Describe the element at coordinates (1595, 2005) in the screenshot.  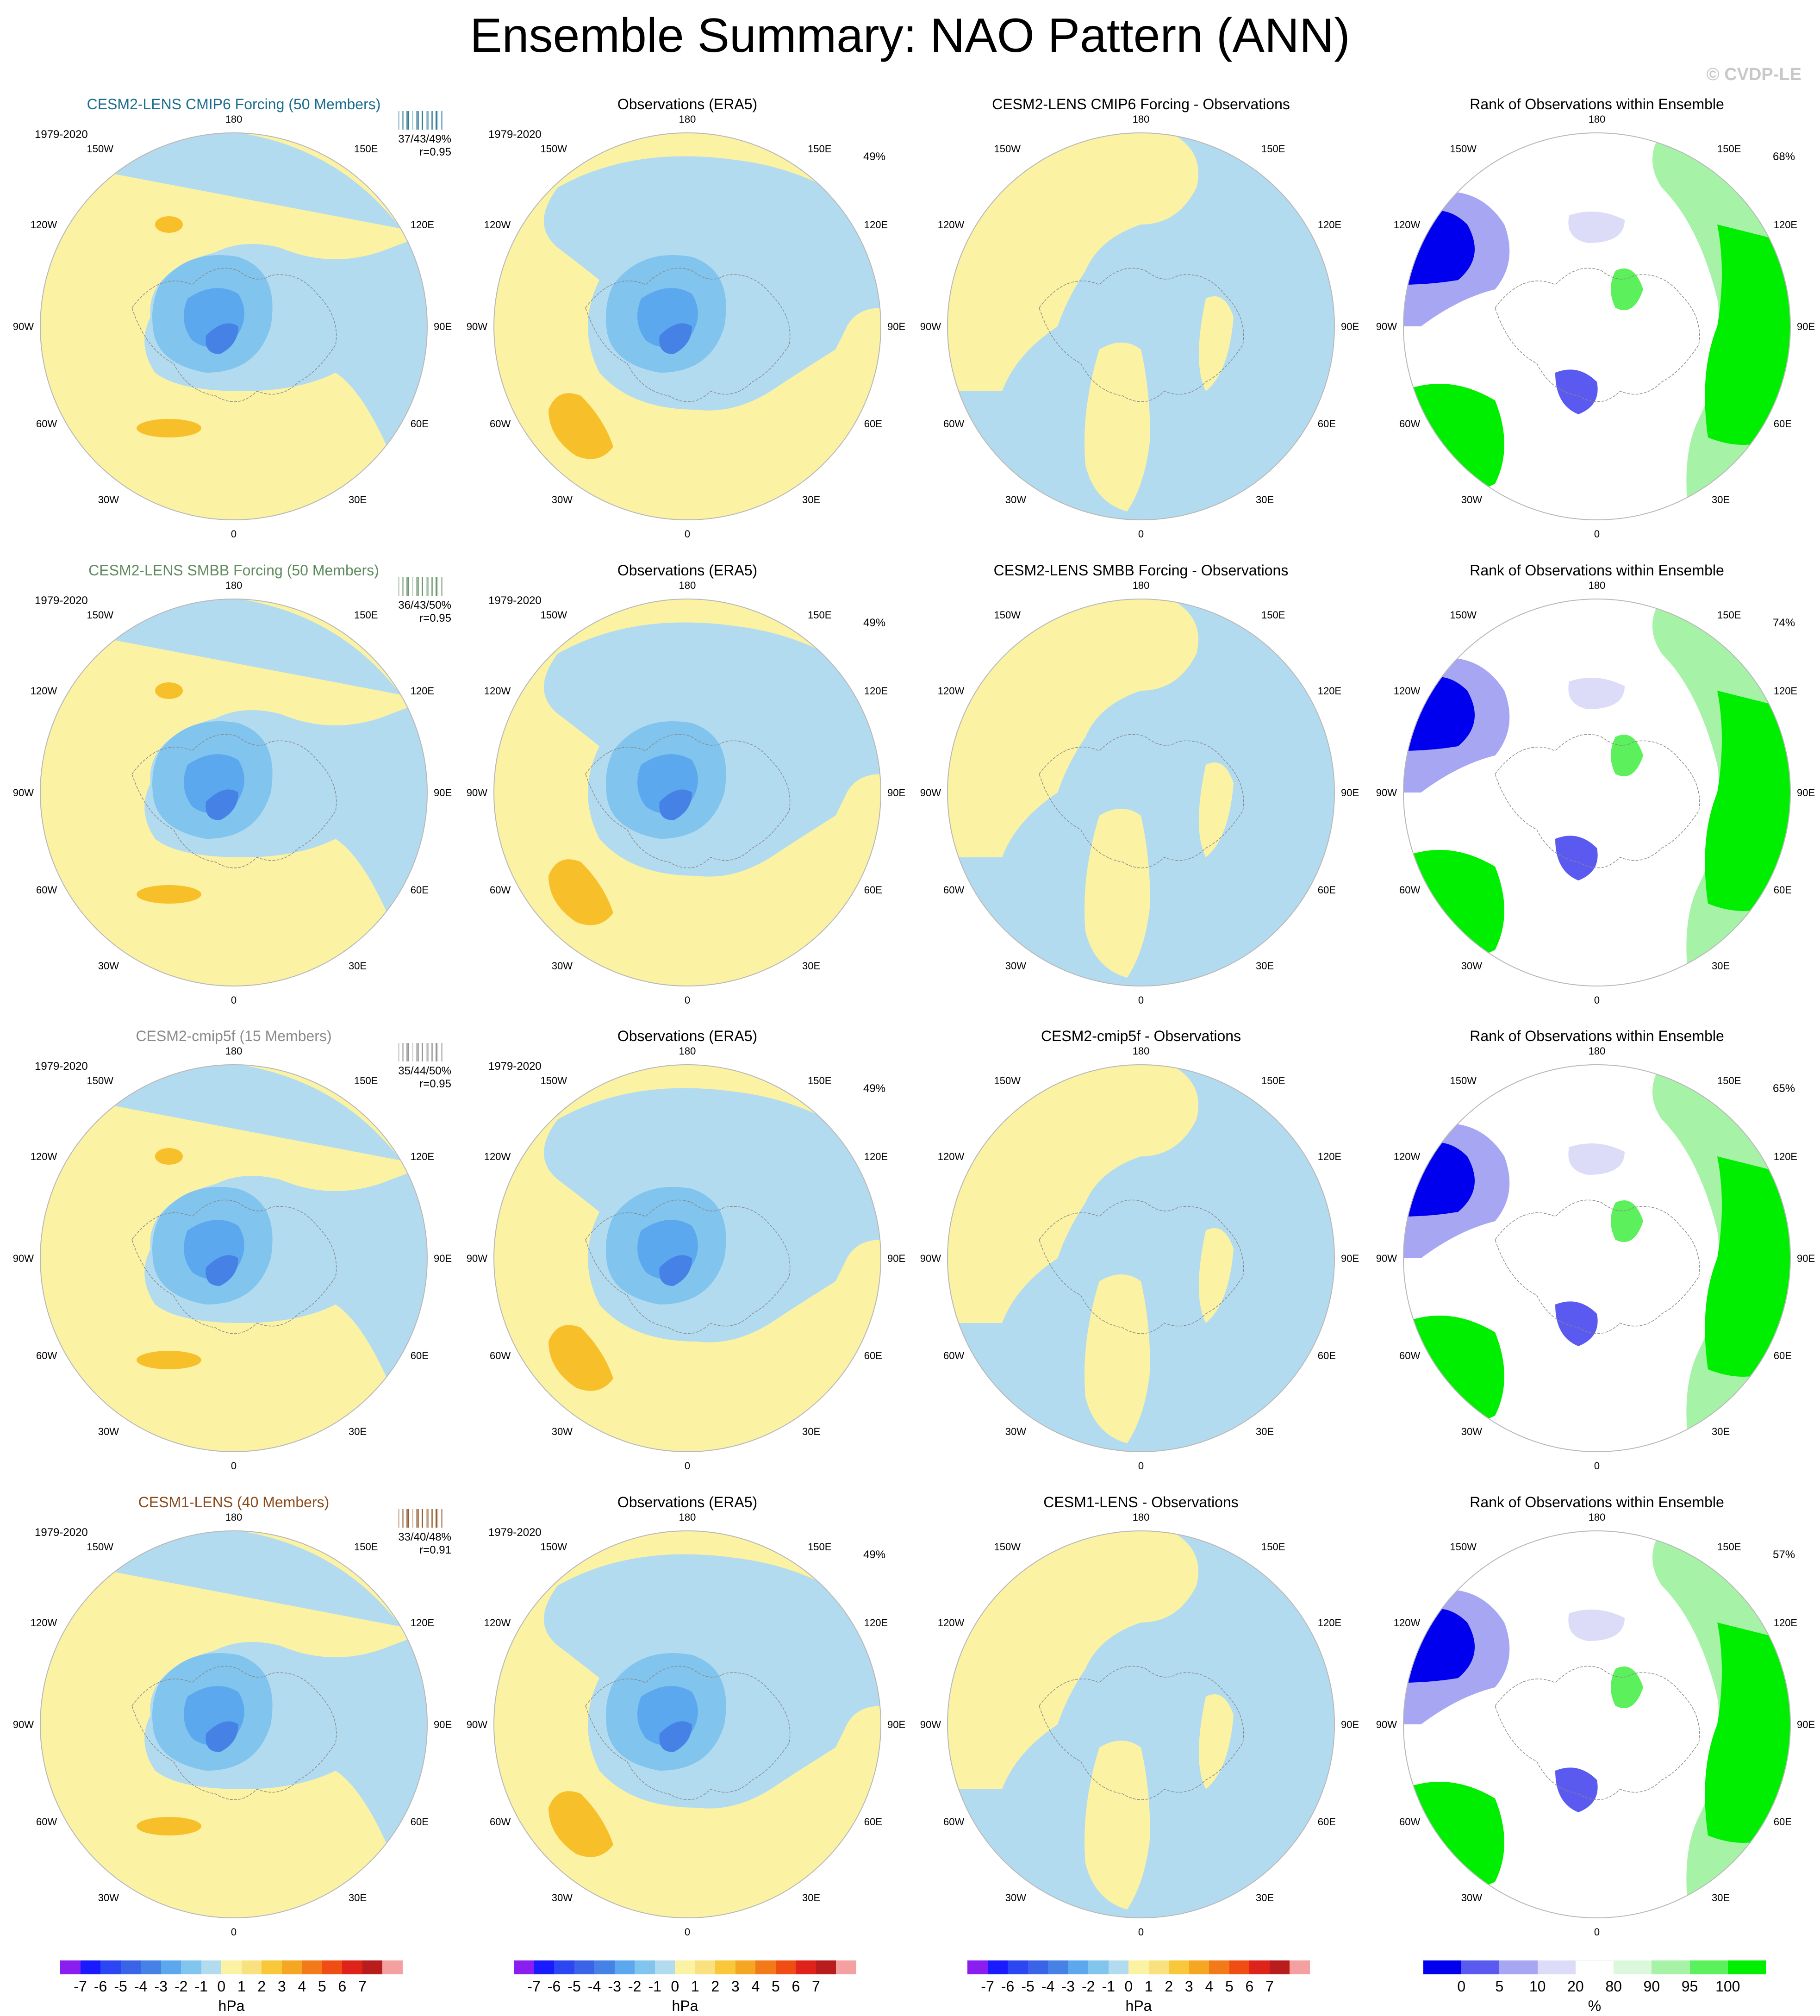
I see `colorbar-unit: %` at that location.